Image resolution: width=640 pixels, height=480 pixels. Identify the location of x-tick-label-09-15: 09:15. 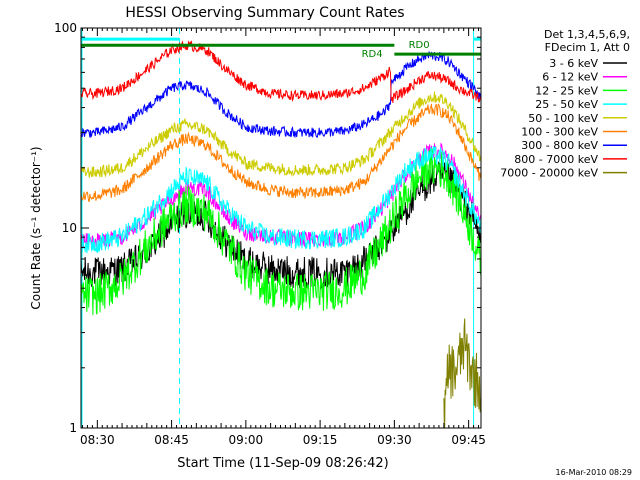
(320, 440).